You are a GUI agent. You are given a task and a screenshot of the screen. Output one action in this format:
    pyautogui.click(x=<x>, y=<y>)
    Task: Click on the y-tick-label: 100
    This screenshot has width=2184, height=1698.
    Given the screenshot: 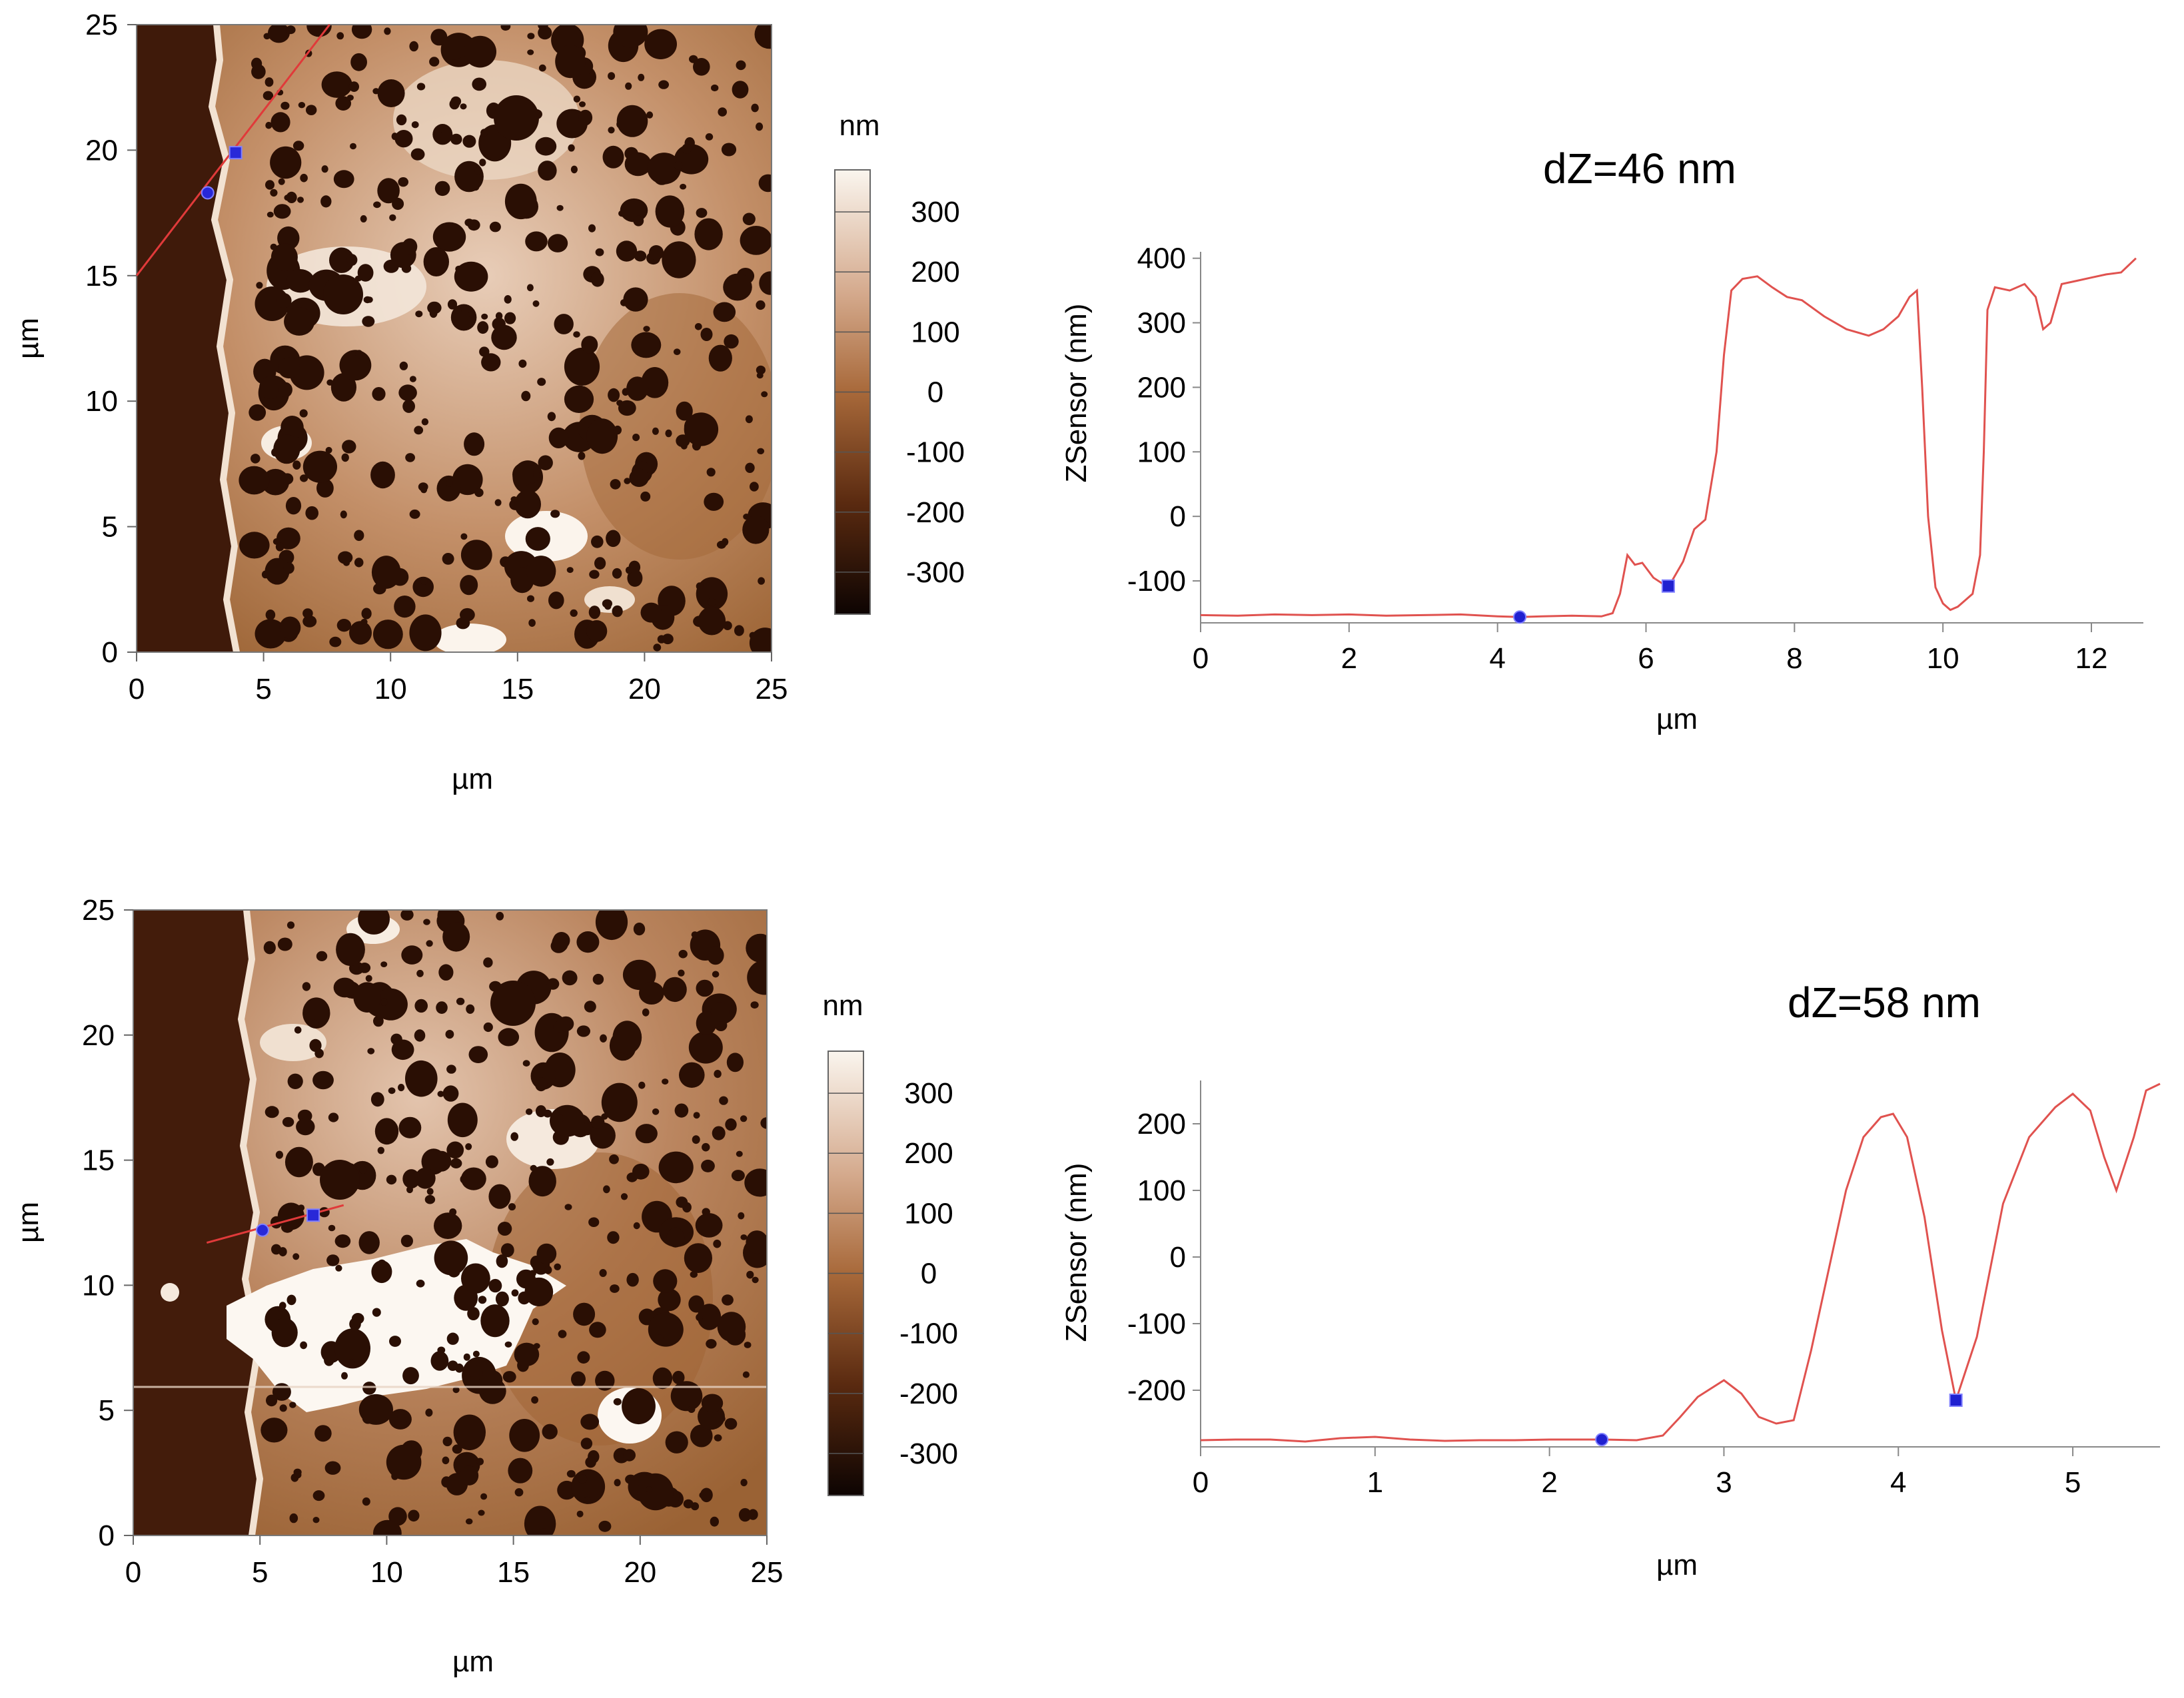 What is the action you would take?
    pyautogui.click(x=1161, y=1190)
    